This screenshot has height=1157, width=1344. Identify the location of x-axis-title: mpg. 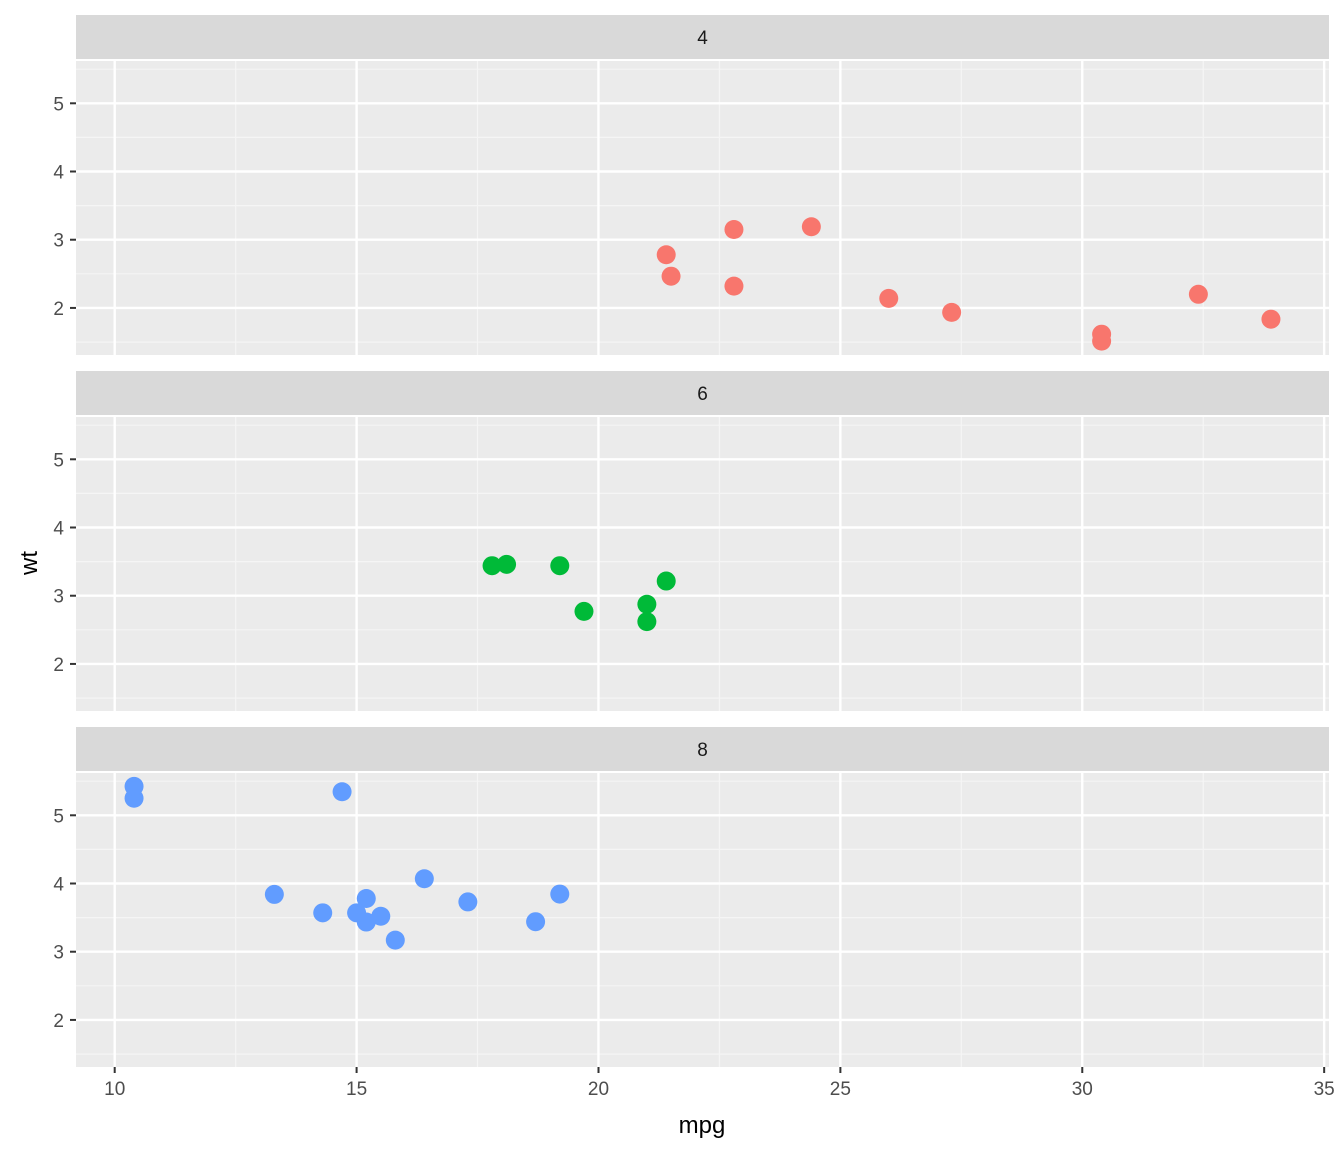
(702, 1125).